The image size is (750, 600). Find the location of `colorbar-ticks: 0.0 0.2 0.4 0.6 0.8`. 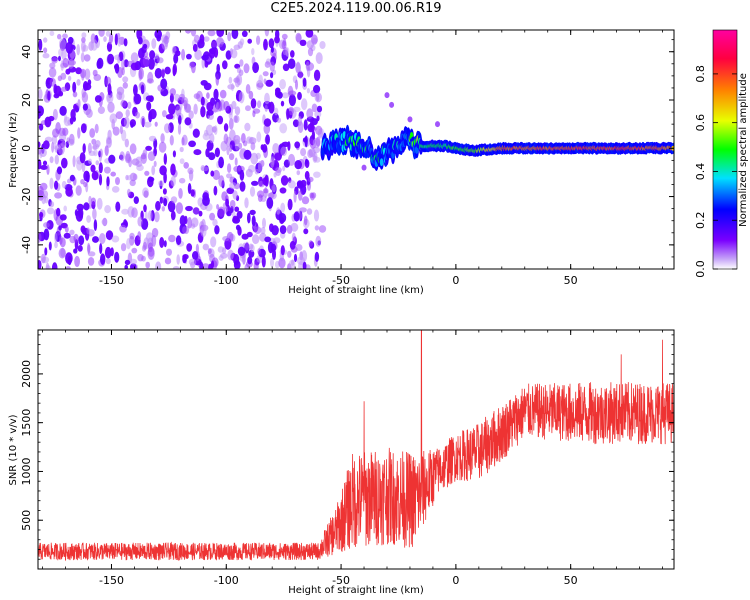

colorbar-ticks: 0.0 0.2 0.4 0.6 0.8 is located at coordinates (715, 171).